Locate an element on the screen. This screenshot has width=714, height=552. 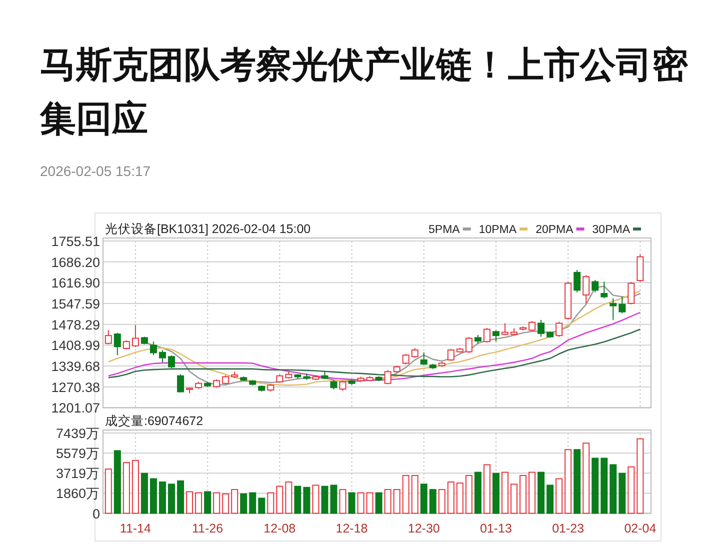
y-tick-label: 1270.38 is located at coordinates (75, 387).